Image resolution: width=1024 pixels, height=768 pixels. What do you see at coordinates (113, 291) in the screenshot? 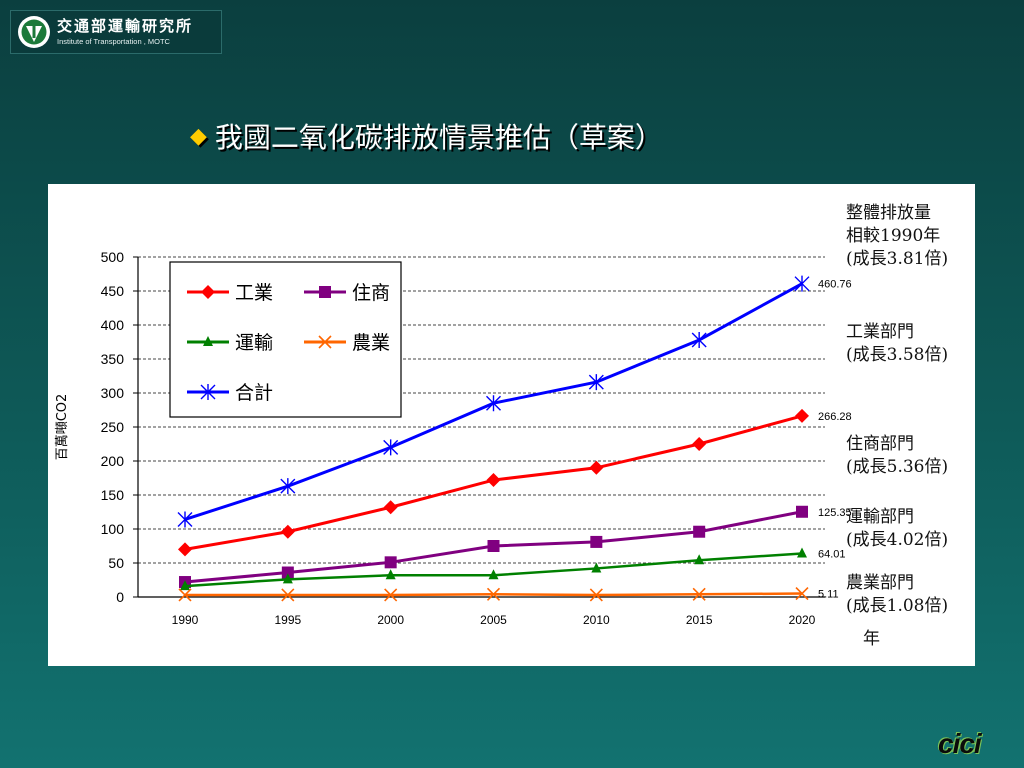
I see `y-tick-label: 450` at bounding box center [113, 291].